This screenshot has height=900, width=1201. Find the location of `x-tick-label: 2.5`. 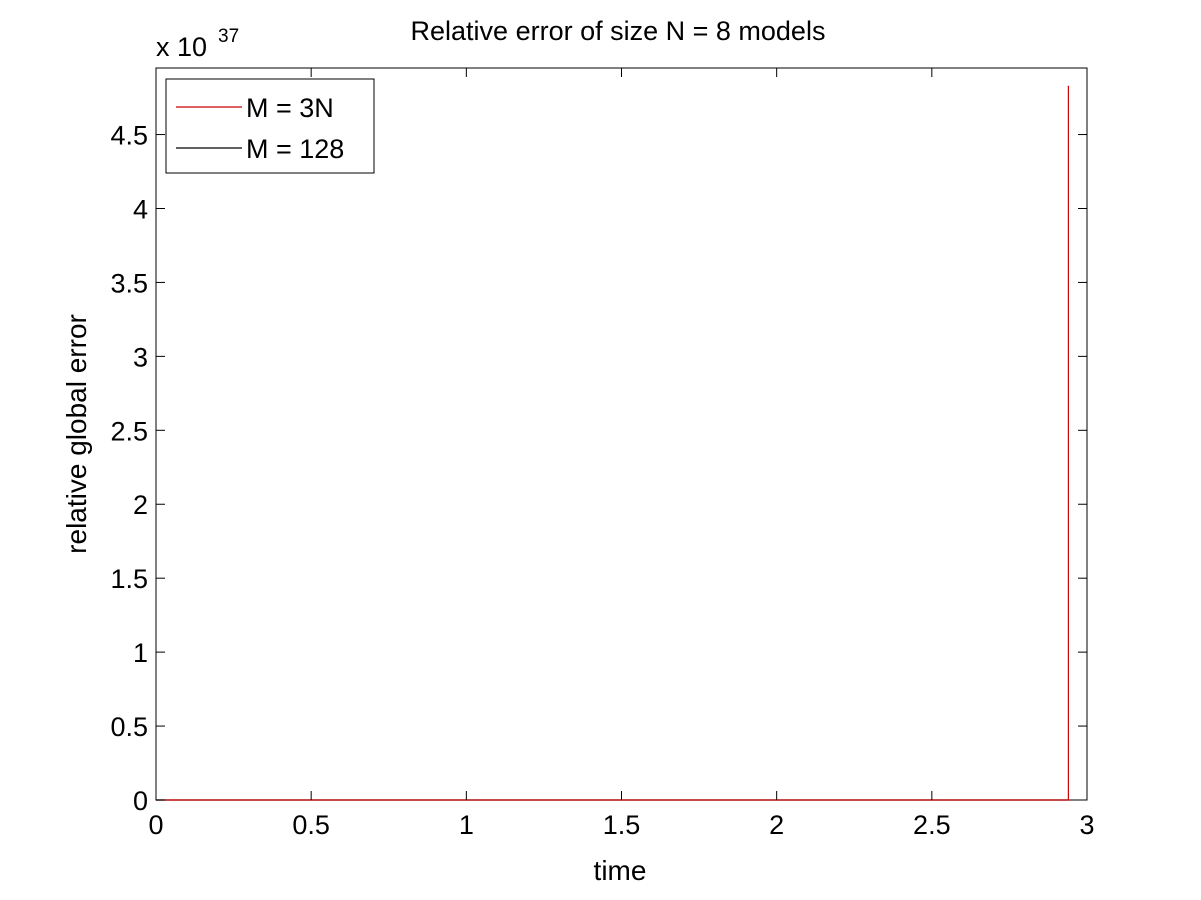

x-tick-label: 2.5 is located at coordinates (932, 825).